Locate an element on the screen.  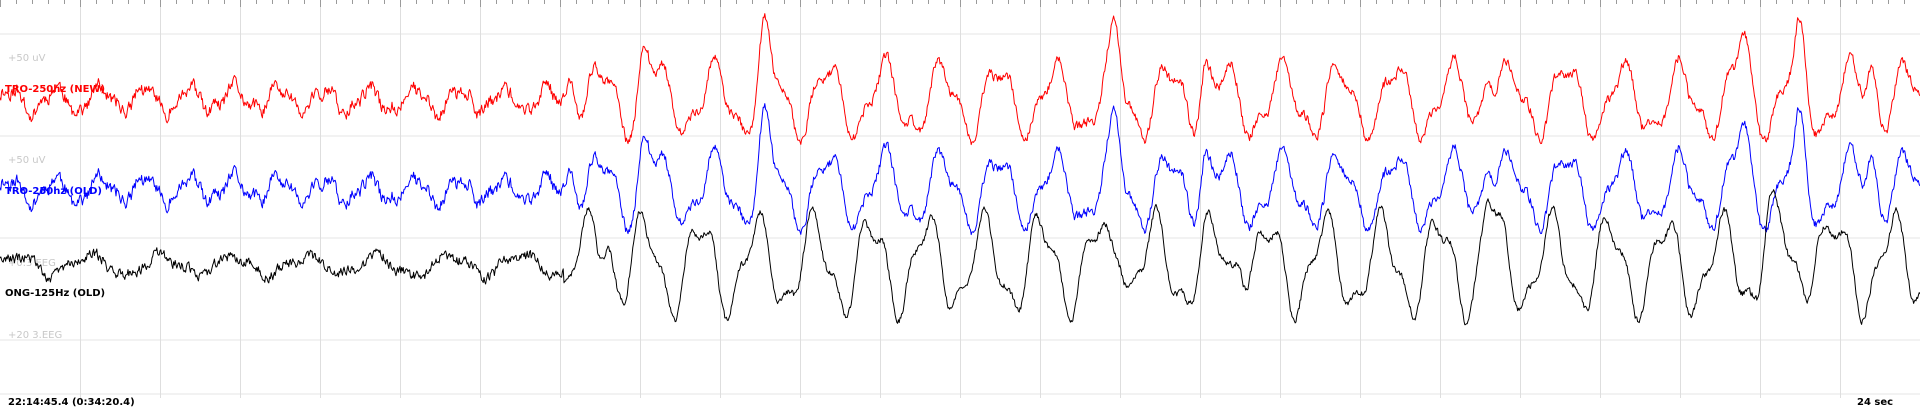
duration-readout: 24 sec is located at coordinates (1875, 402).